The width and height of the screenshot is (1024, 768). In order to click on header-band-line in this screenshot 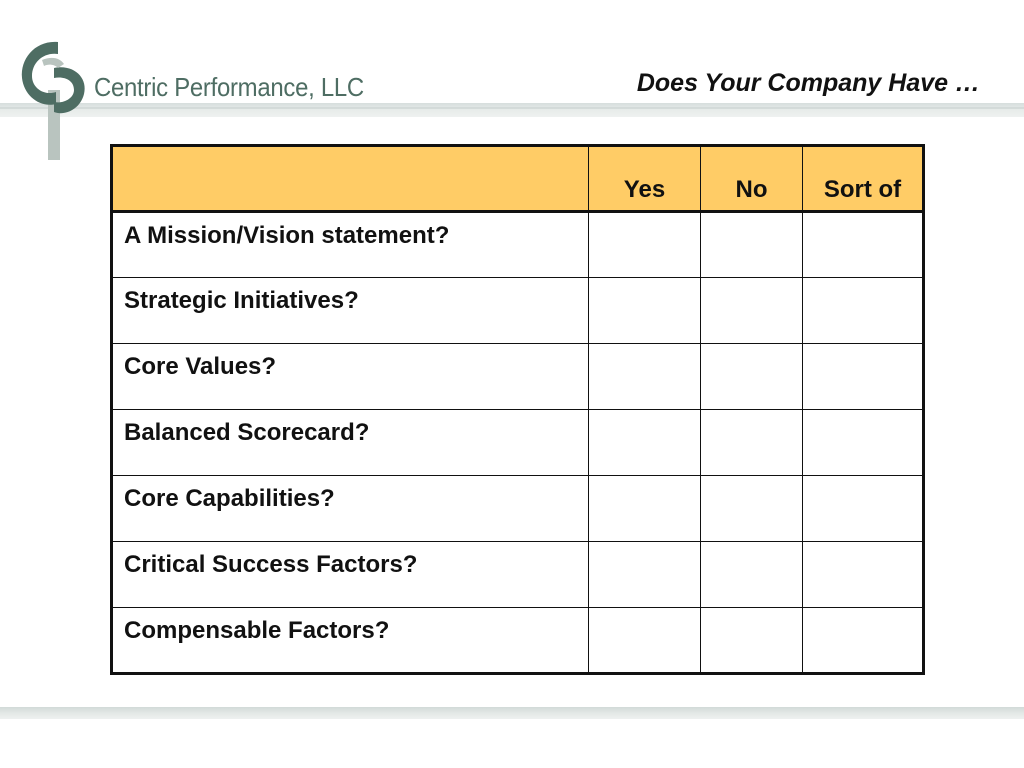, I will do `click(512, 108)`.